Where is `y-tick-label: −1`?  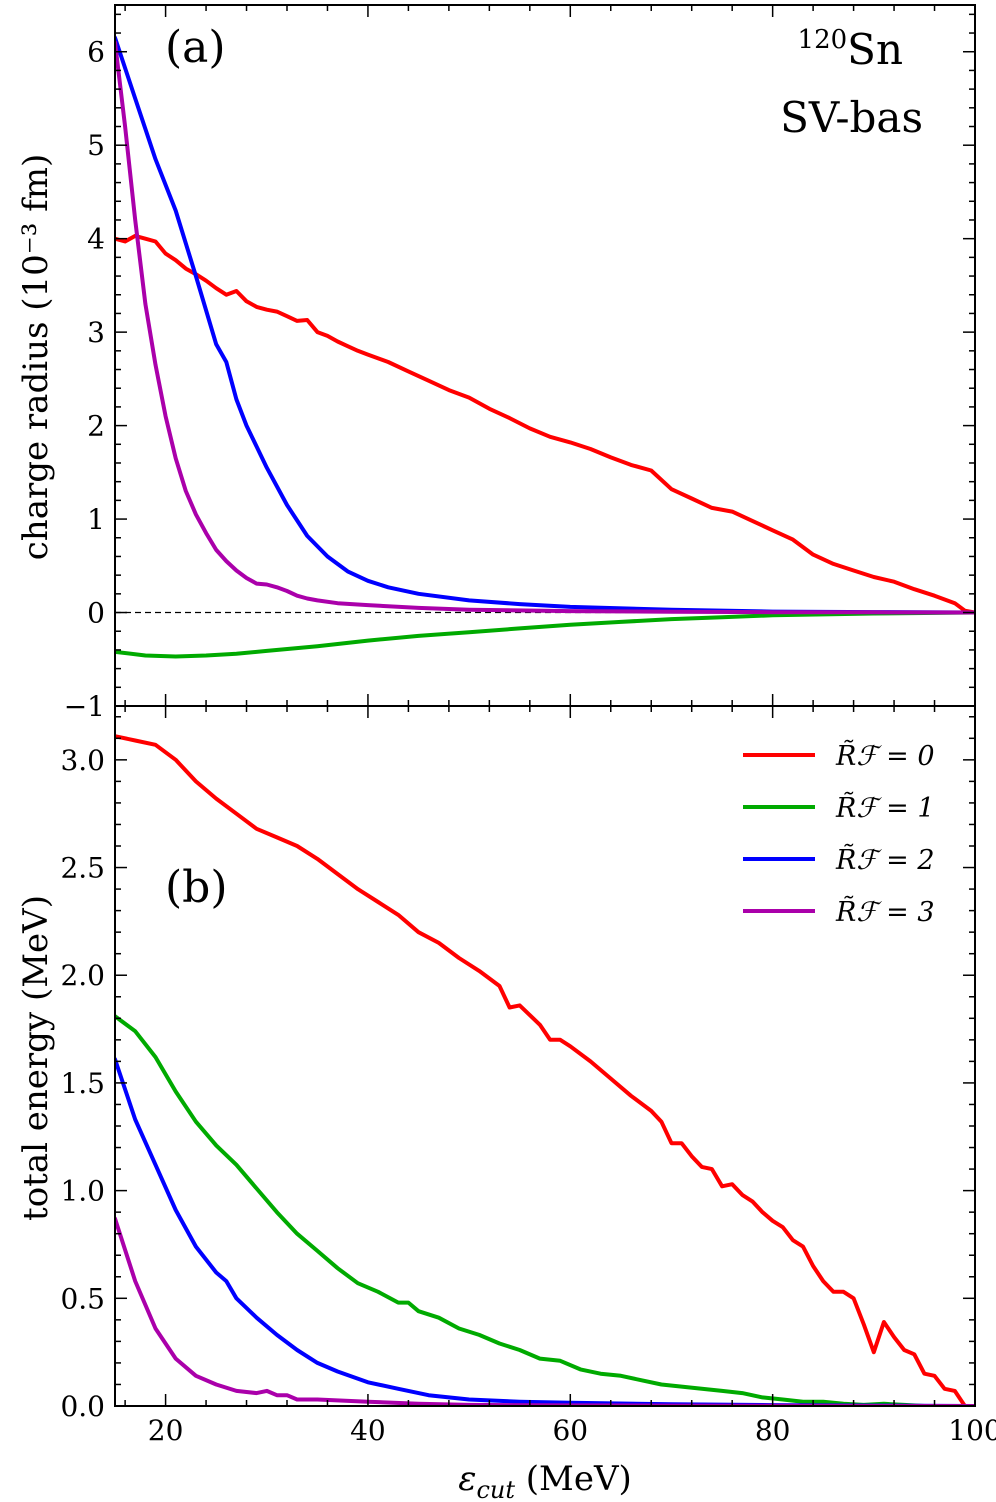
y-tick-label: −1 is located at coordinates (84, 706).